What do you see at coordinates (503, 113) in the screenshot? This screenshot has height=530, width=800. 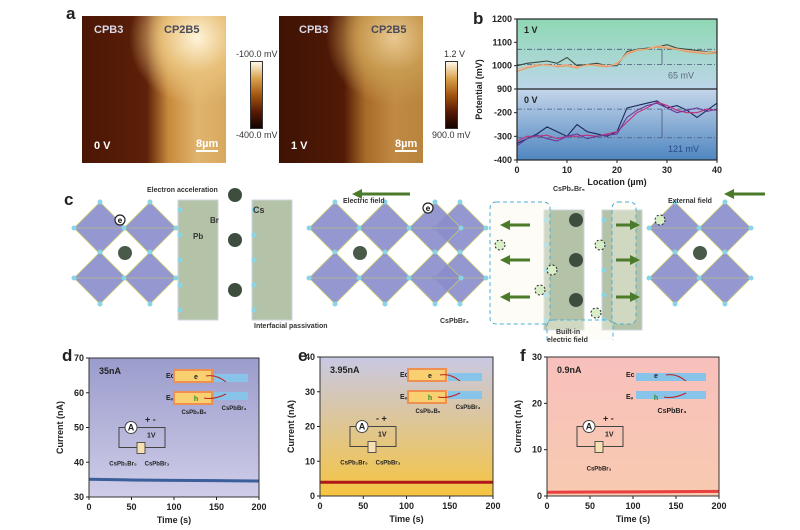 I see `y-tick-label: -200` at bounding box center [503, 113].